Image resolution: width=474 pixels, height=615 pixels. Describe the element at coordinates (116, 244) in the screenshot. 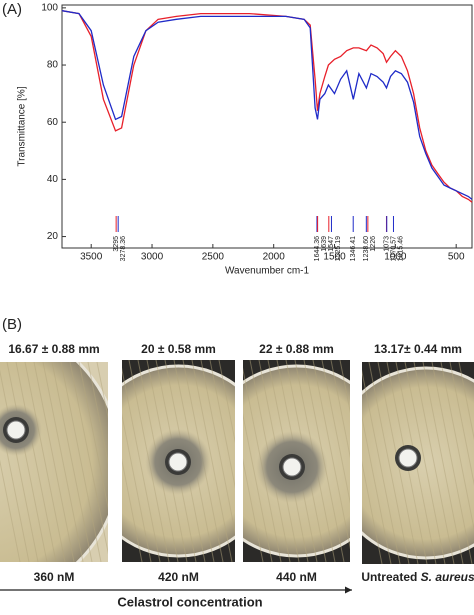

I see `peak-label: 3295` at that location.